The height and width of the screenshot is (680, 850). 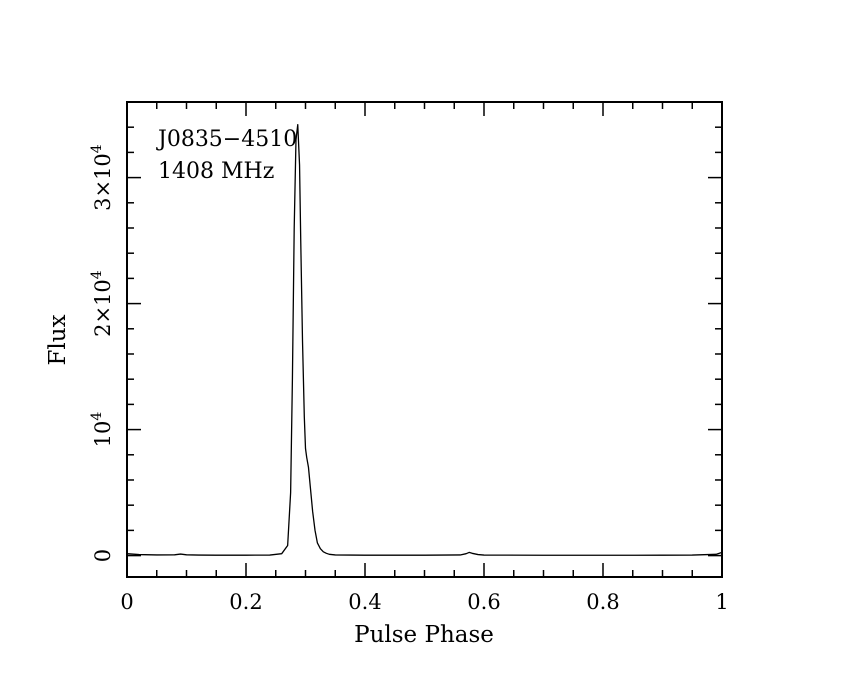 What do you see at coordinates (102, 303) in the screenshot?
I see `y-tick-label: 2×104` at bounding box center [102, 303].